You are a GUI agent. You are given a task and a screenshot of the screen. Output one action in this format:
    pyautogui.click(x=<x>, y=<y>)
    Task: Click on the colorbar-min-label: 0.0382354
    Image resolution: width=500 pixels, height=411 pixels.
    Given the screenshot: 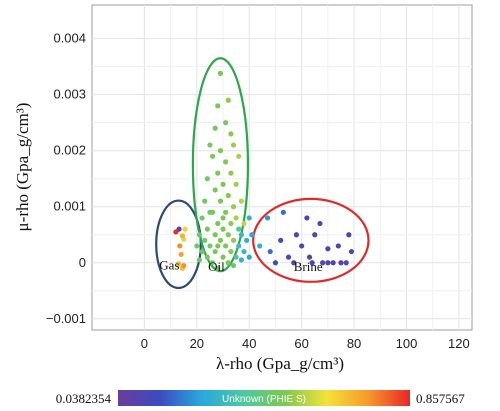 What is the action you would take?
    pyautogui.click(x=84, y=398)
    